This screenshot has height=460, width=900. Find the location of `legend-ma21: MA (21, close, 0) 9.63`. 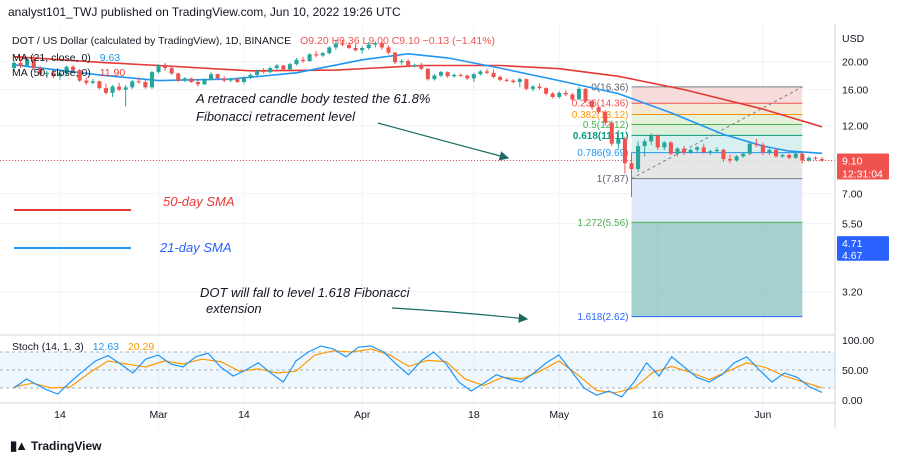

legend-ma21: MA (21, close, 0) 9.63 is located at coordinates (66, 58).